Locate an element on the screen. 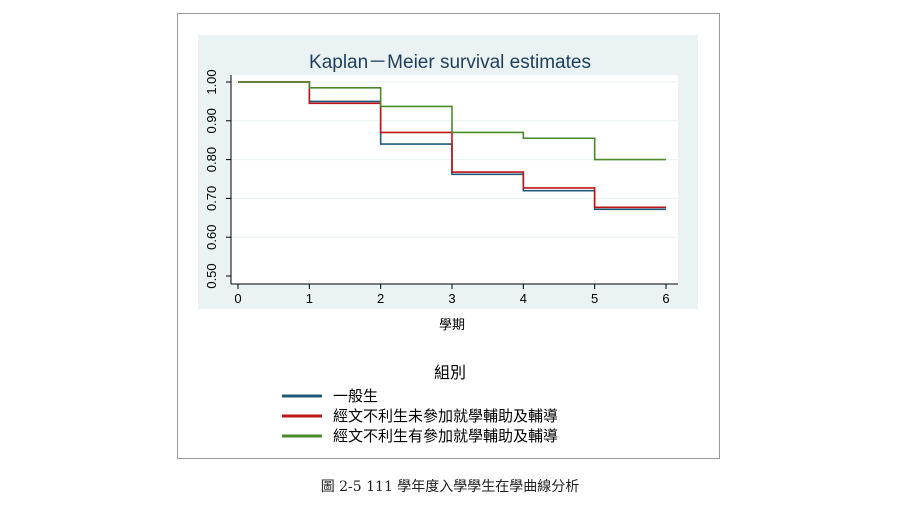 The image size is (900, 511). x-tick-label: 3 is located at coordinates (451, 298).